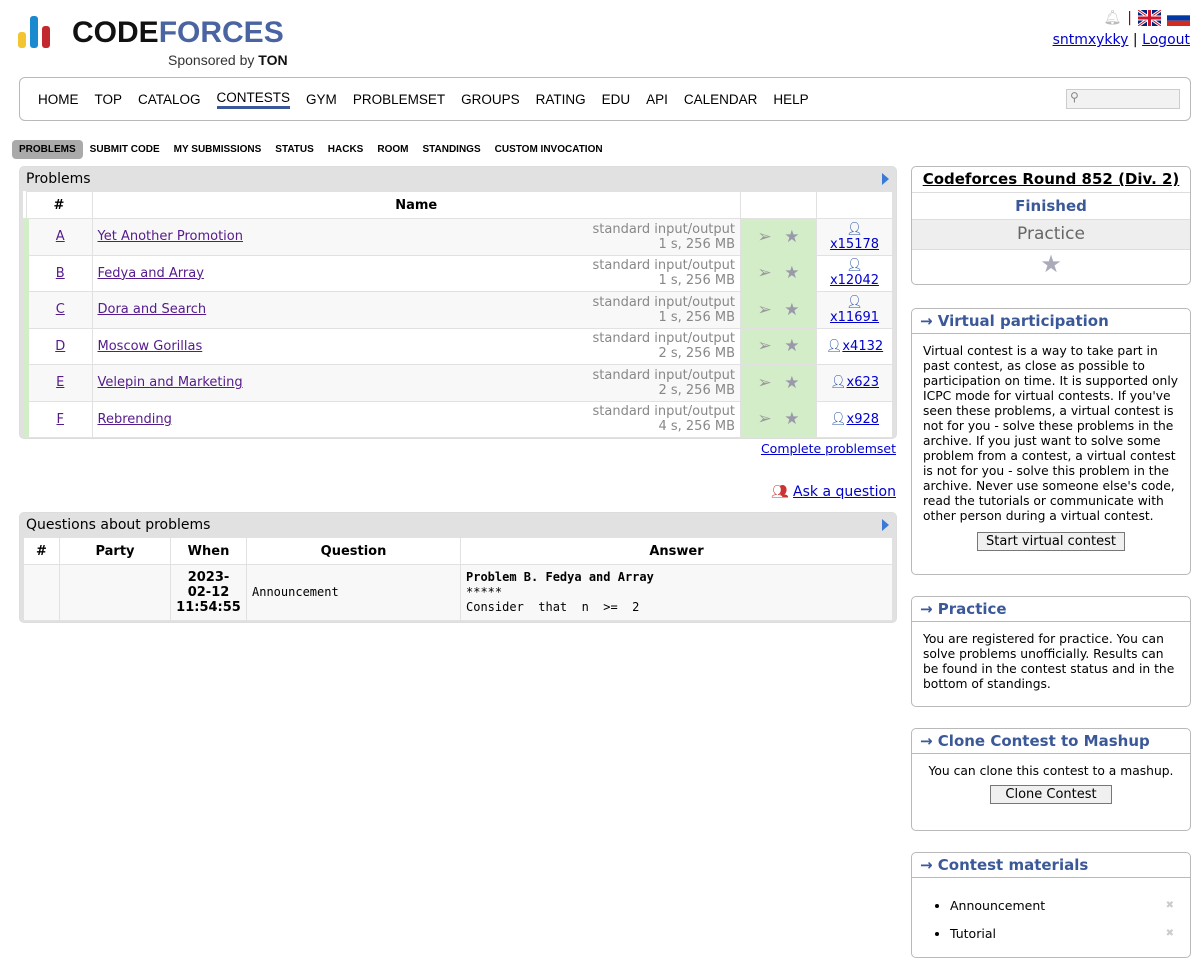  What do you see at coordinates (134, 419) in the screenshot?
I see `problem-name-link: Rebrending` at bounding box center [134, 419].